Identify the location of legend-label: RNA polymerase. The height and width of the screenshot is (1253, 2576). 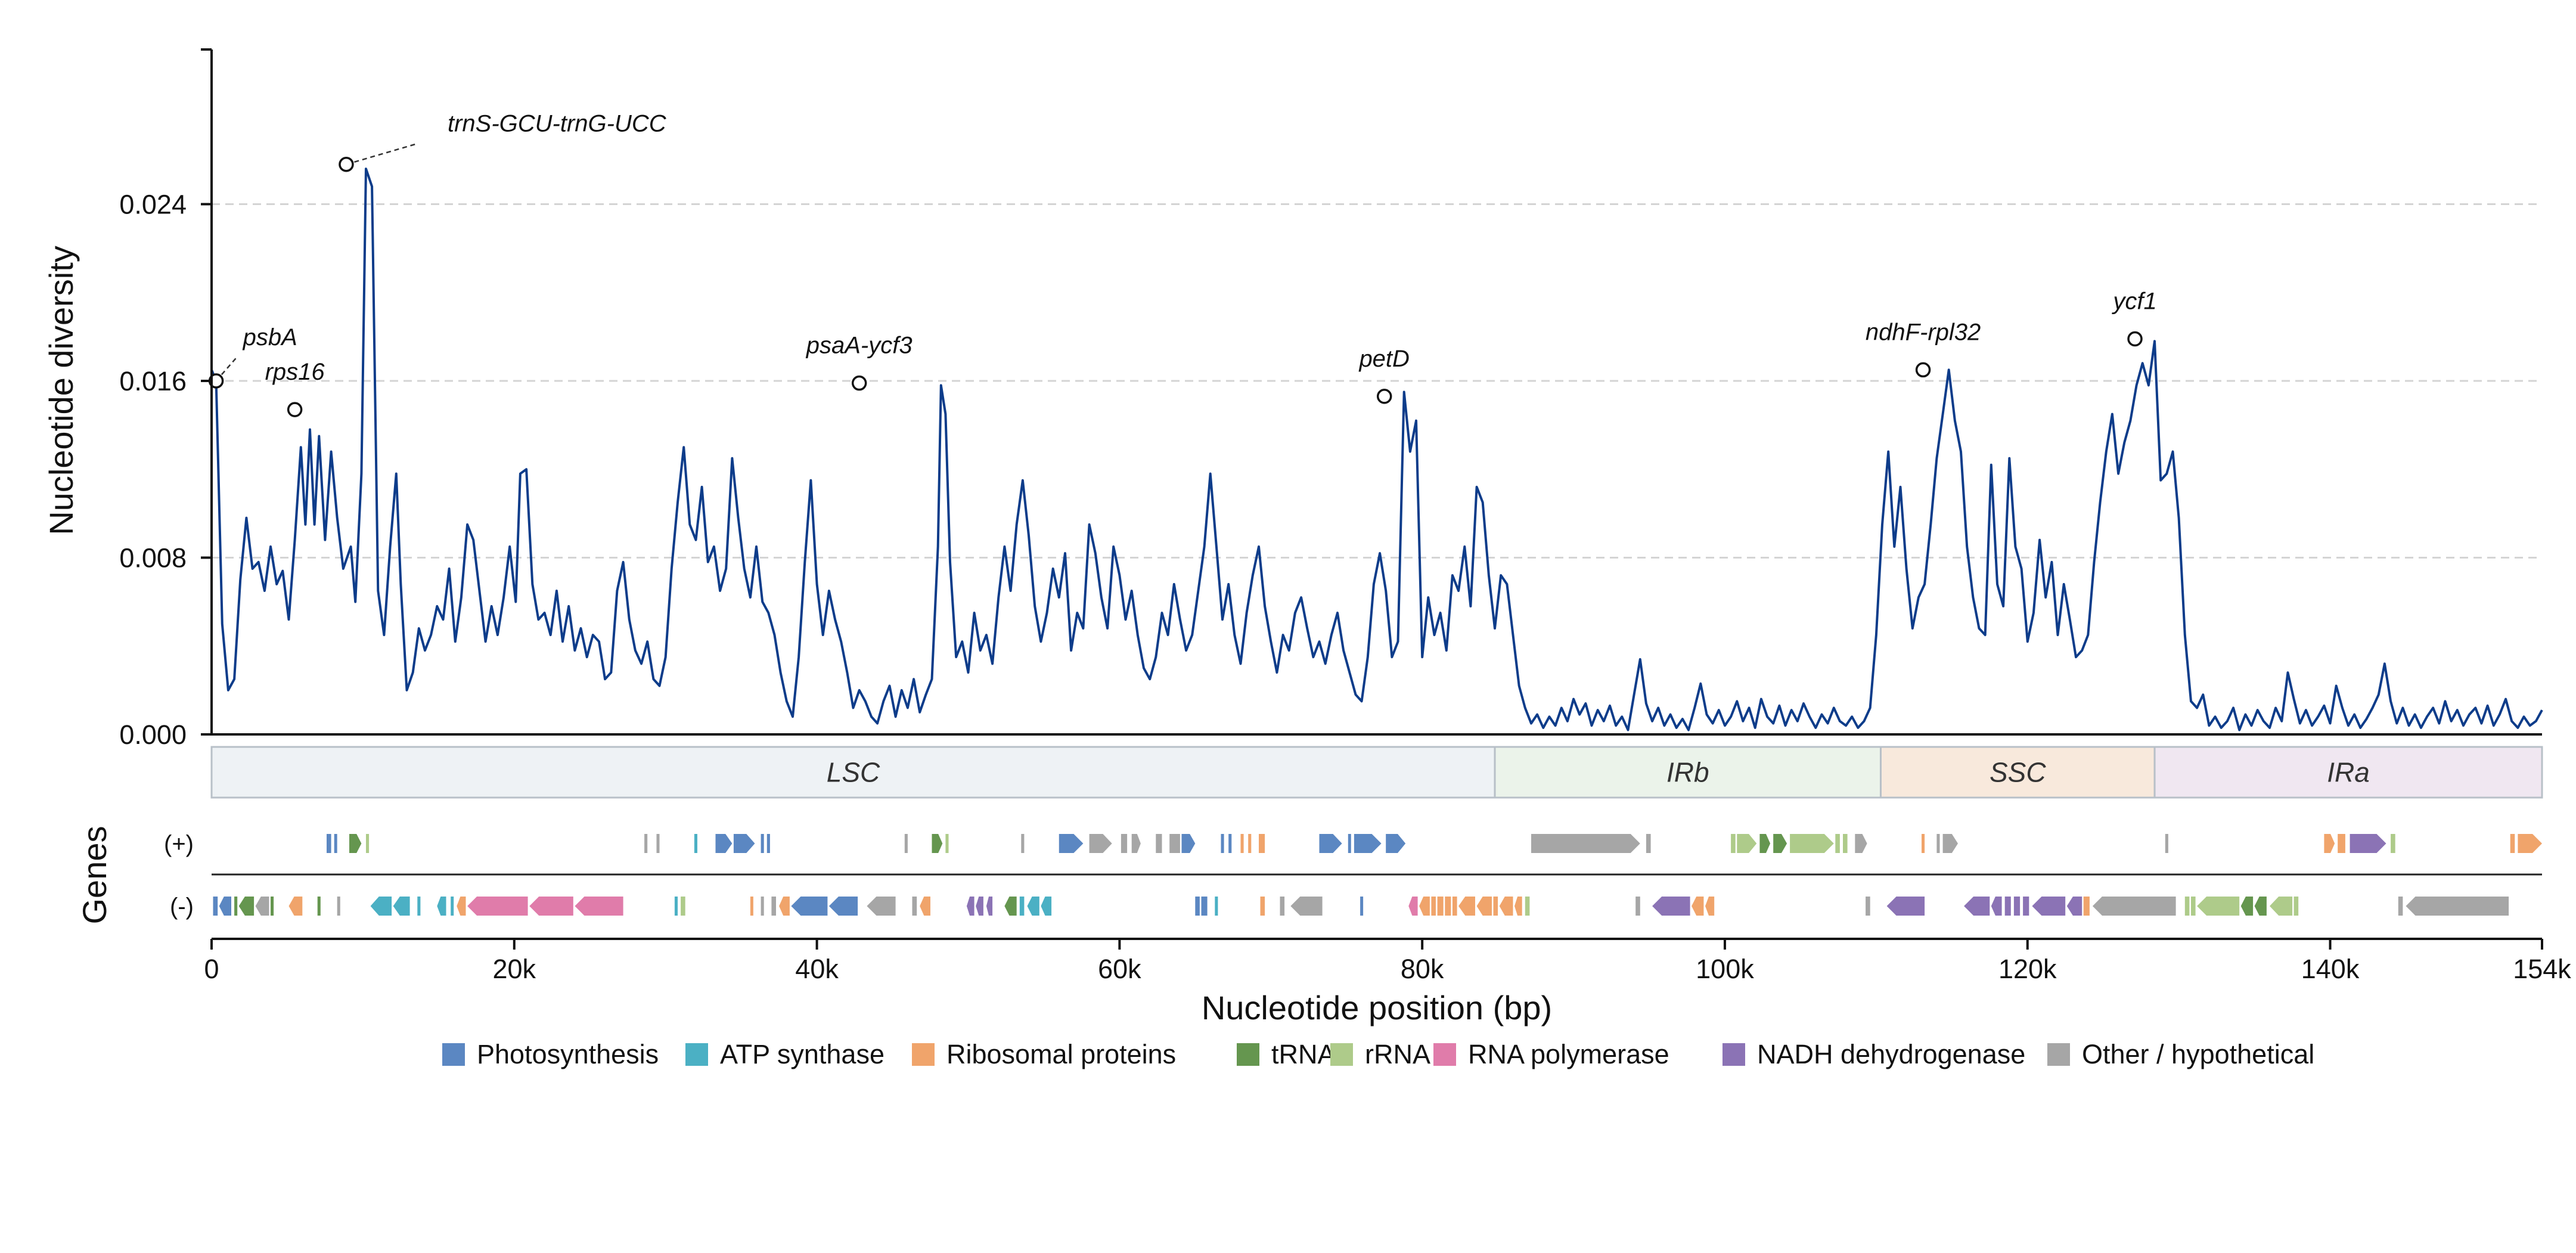
(1568, 1054).